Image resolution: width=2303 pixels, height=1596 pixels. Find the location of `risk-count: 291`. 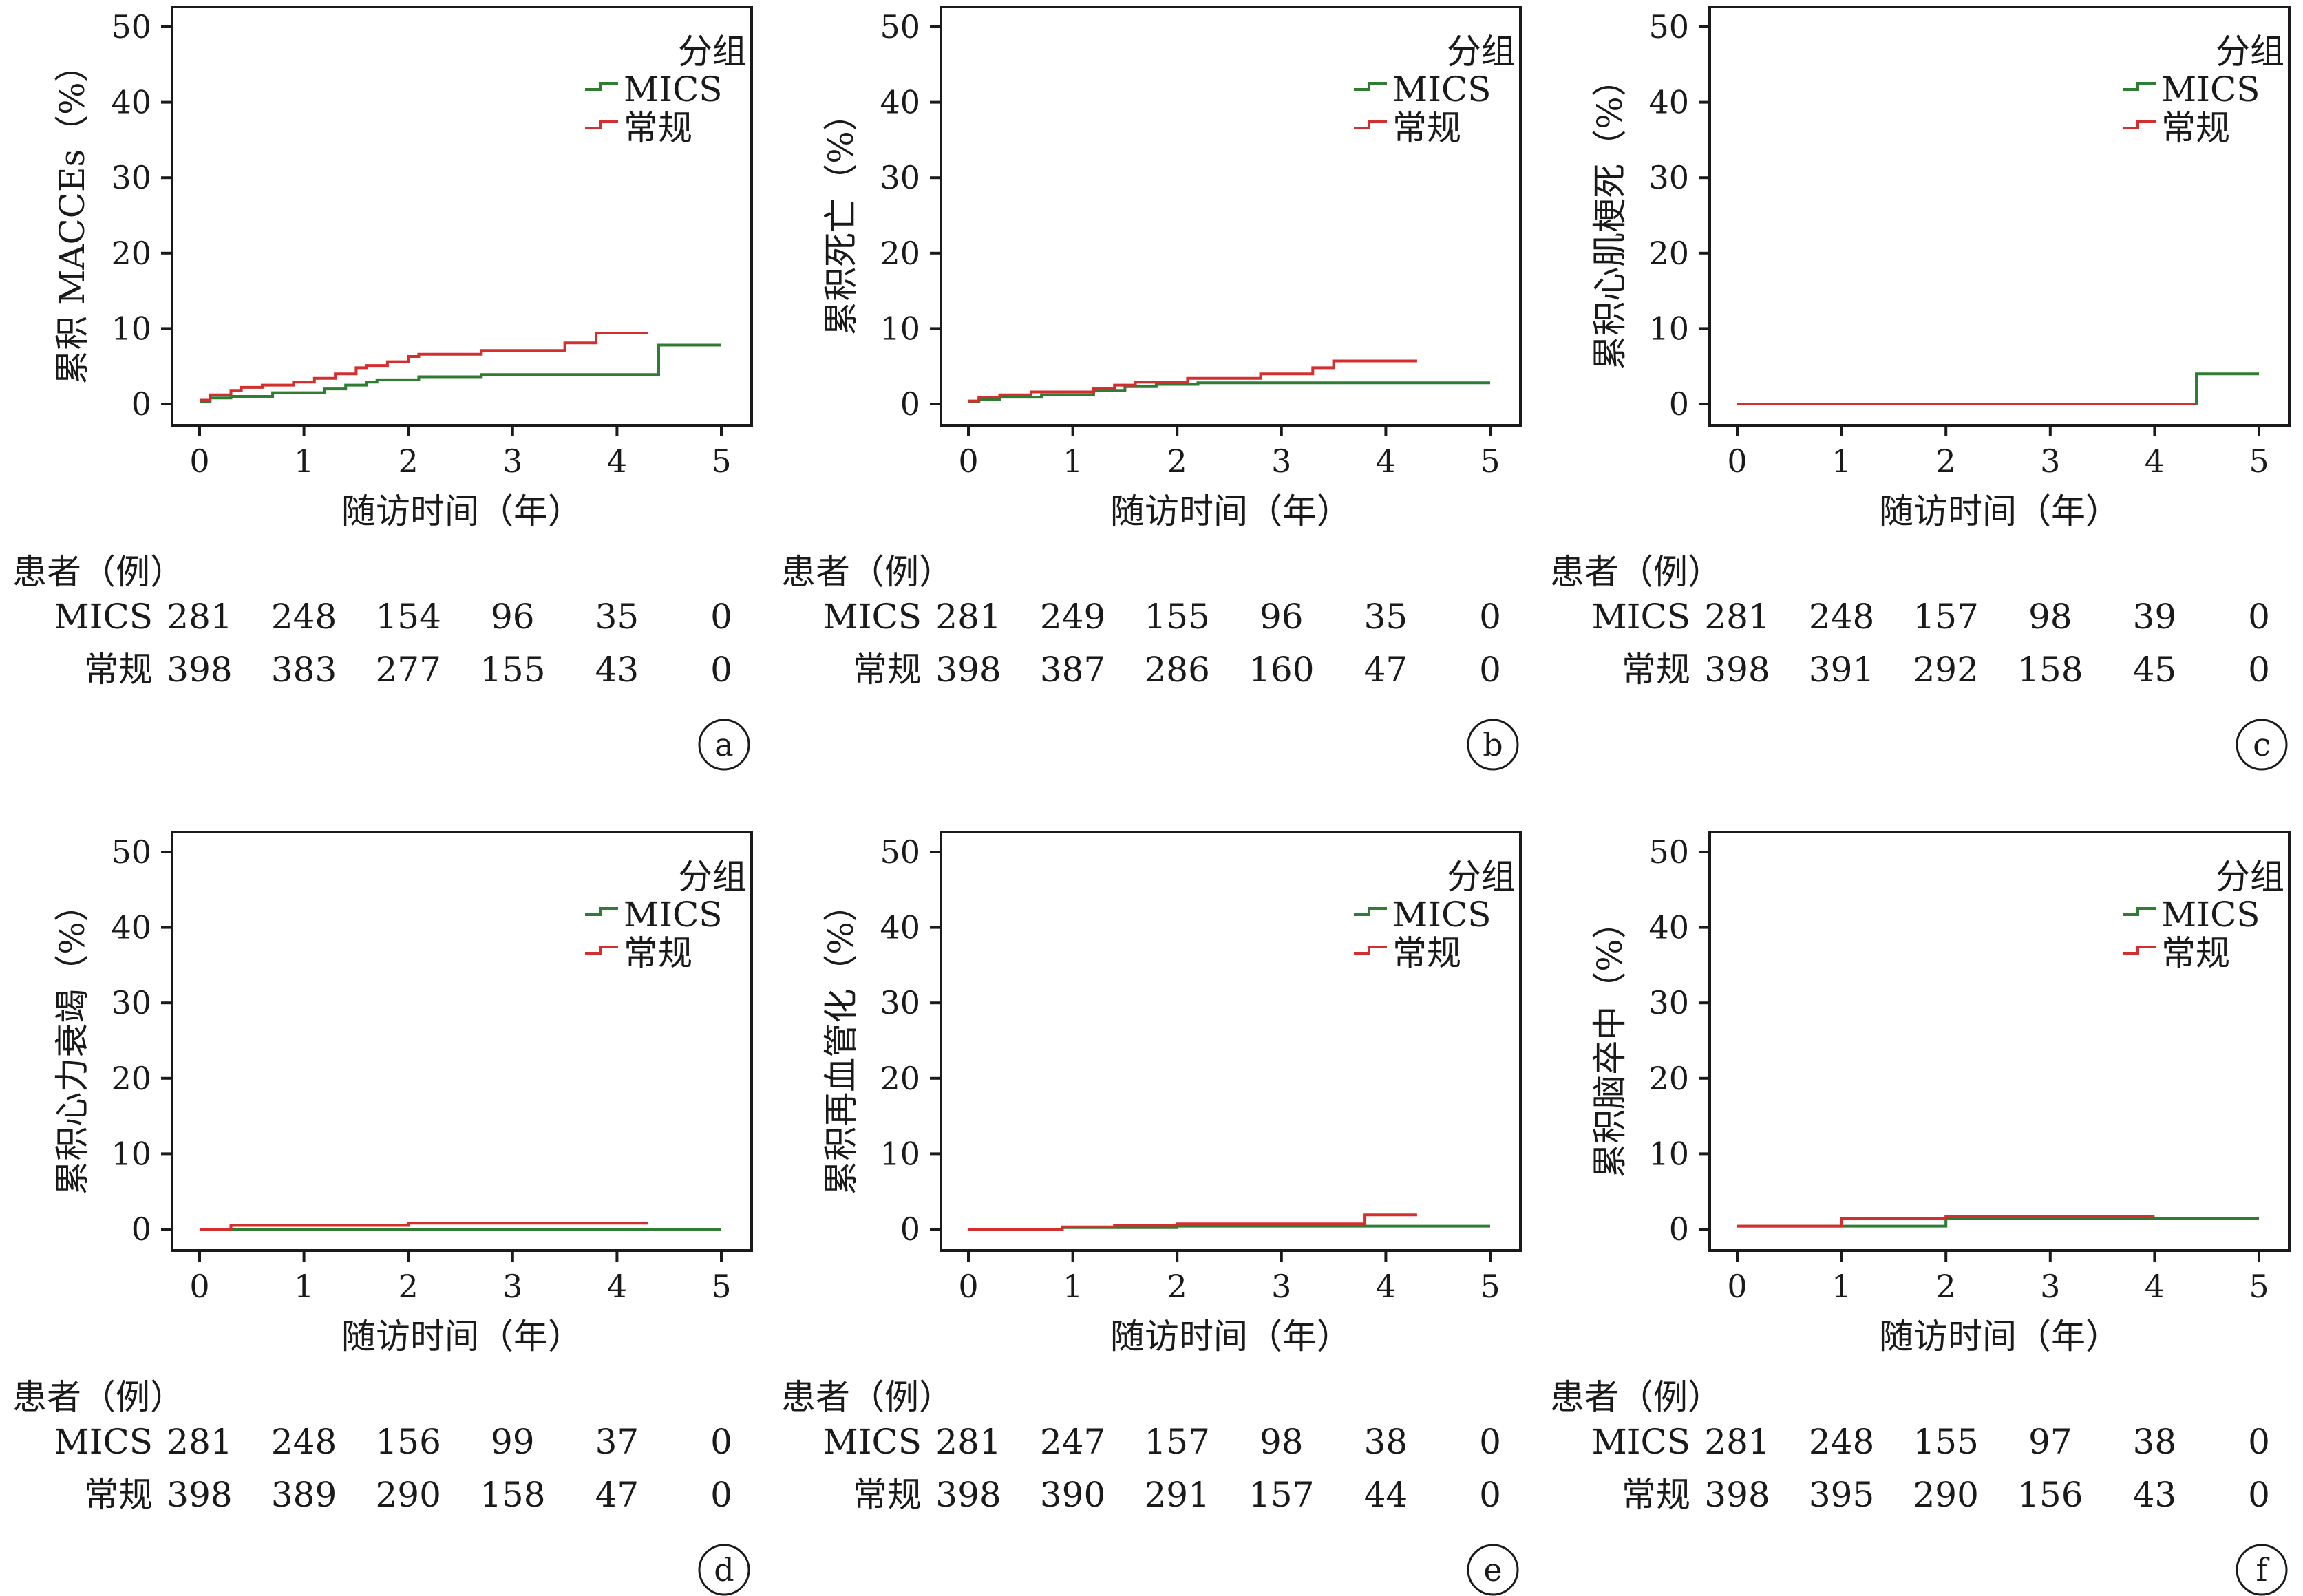

risk-count: 291 is located at coordinates (1176, 1495).